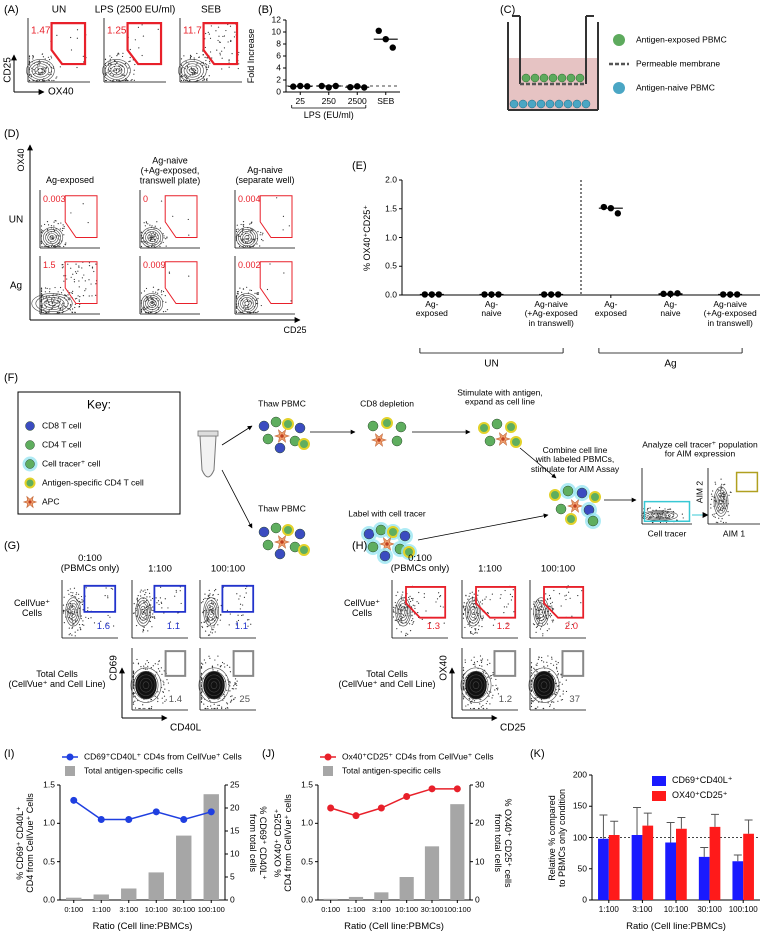 This screenshot has height=940, width=769. I want to click on axis-label: CD40L, so click(186, 728).